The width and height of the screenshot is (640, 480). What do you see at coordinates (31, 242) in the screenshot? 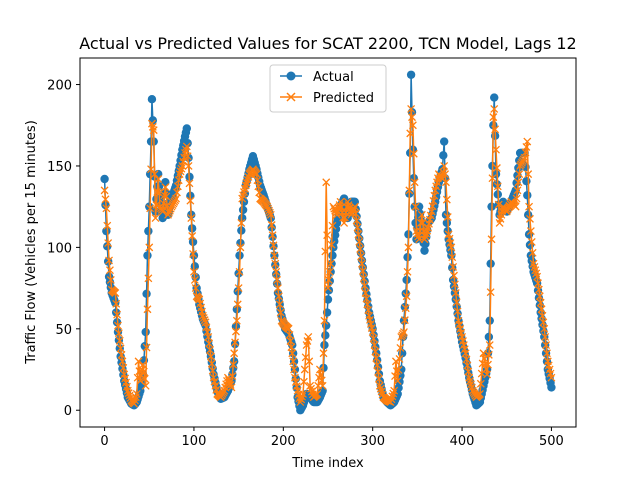
I see `y-axis-label: Traffic Flow (Vehicles per 15 minutes)` at bounding box center [31, 242].